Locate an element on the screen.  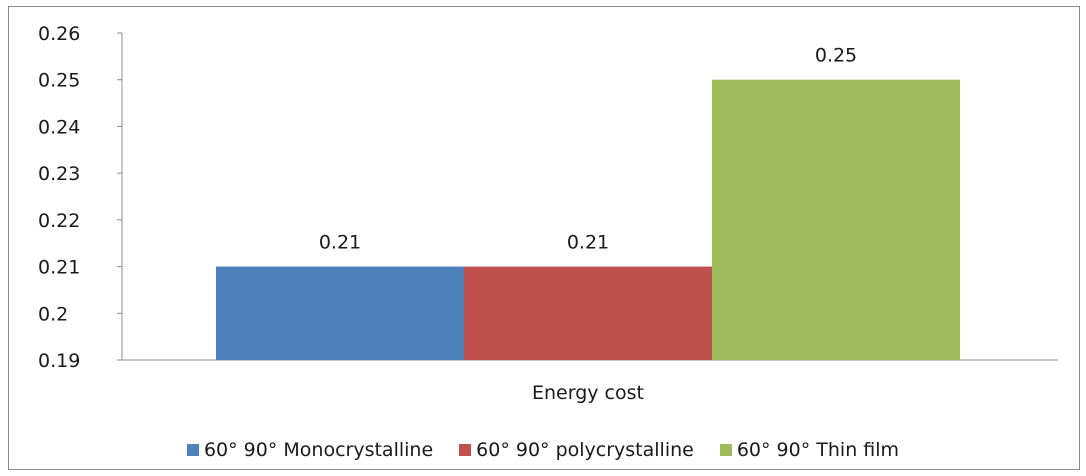
legend-label-thin-film: 60° 90° Thin film is located at coordinates (818, 450).